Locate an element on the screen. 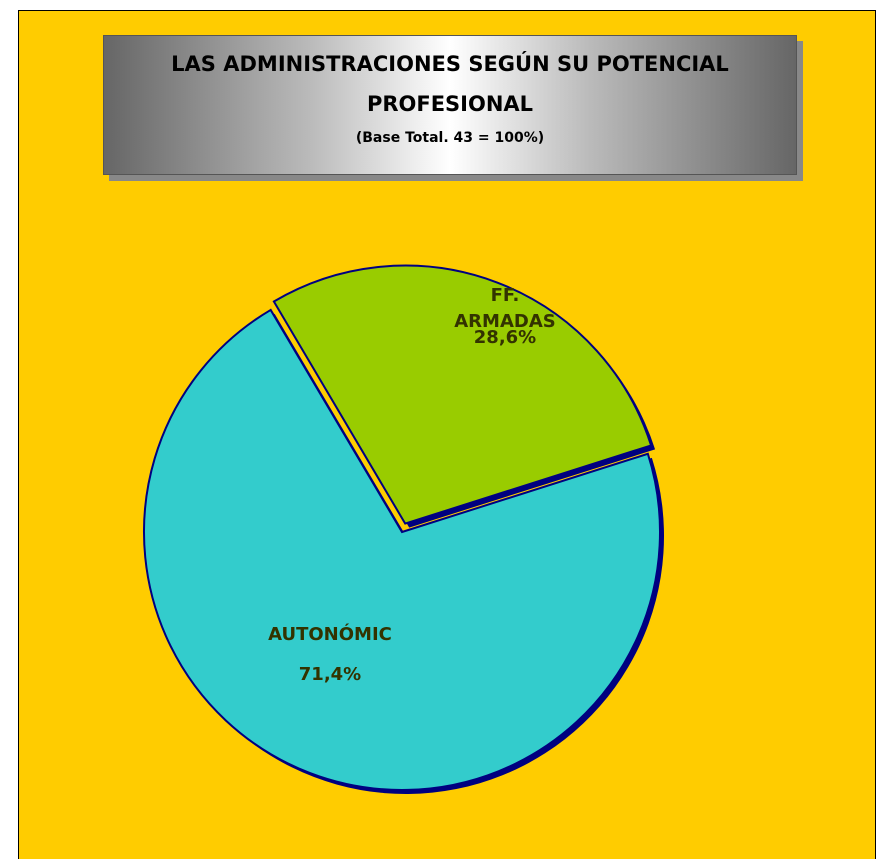  value-label: 28,6% is located at coordinates (505, 337).